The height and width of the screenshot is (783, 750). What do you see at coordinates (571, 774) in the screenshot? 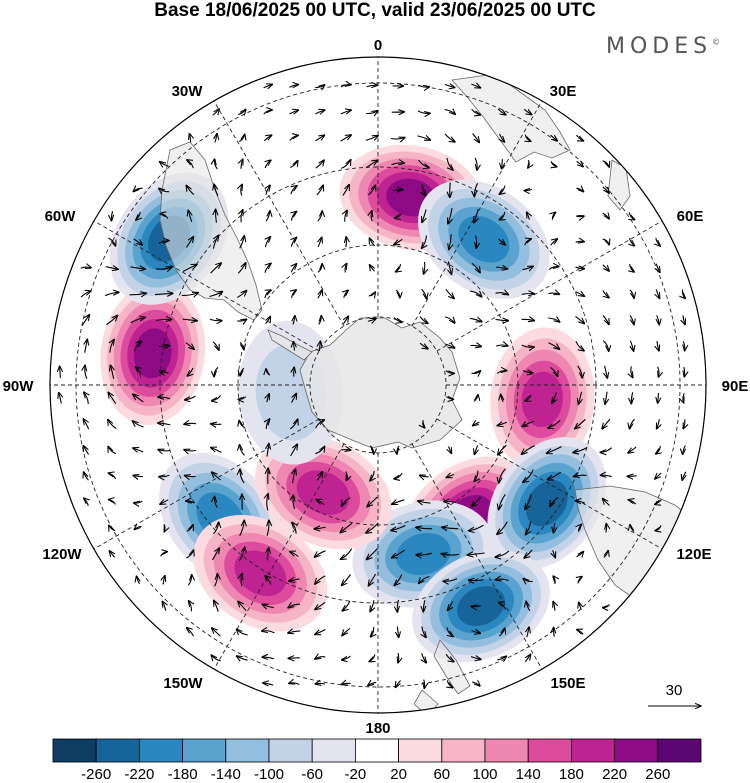
I see `colorbar-label: 180` at bounding box center [571, 774].